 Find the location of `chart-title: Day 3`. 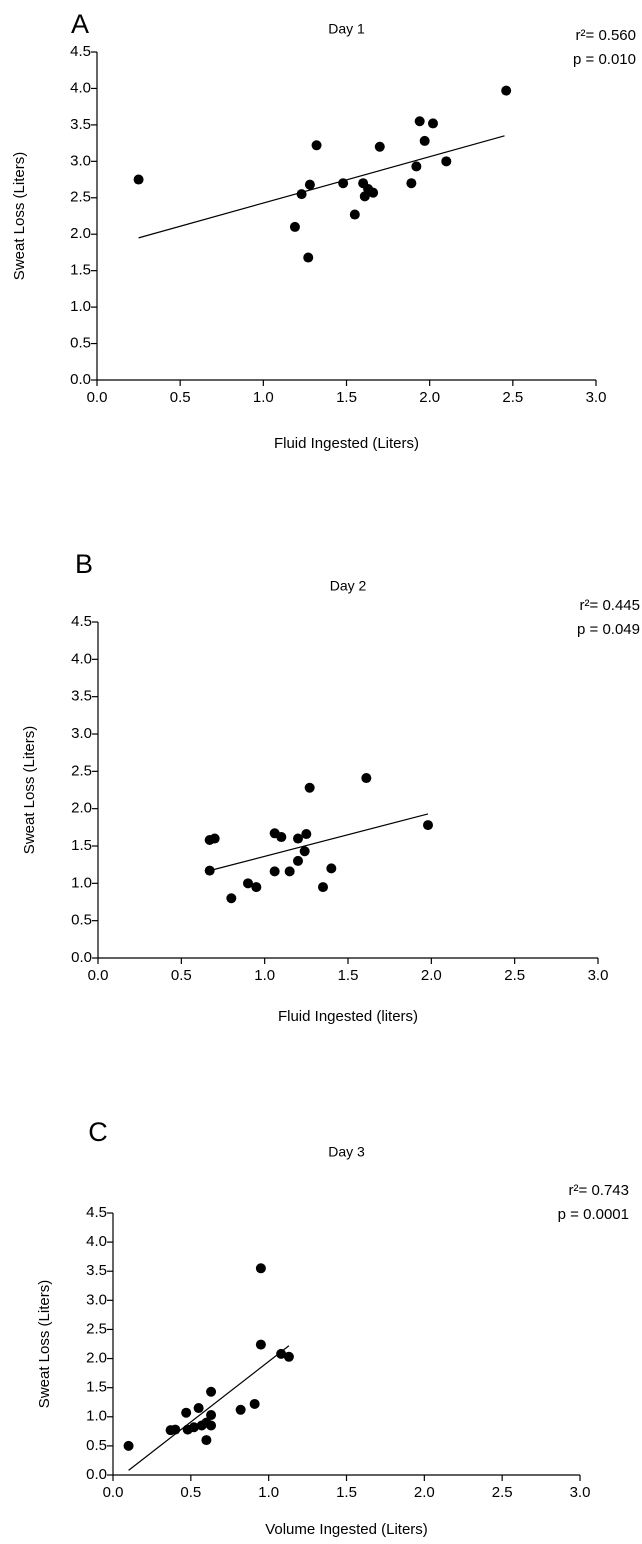

chart-title: Day 3 is located at coordinates (346, 1152).